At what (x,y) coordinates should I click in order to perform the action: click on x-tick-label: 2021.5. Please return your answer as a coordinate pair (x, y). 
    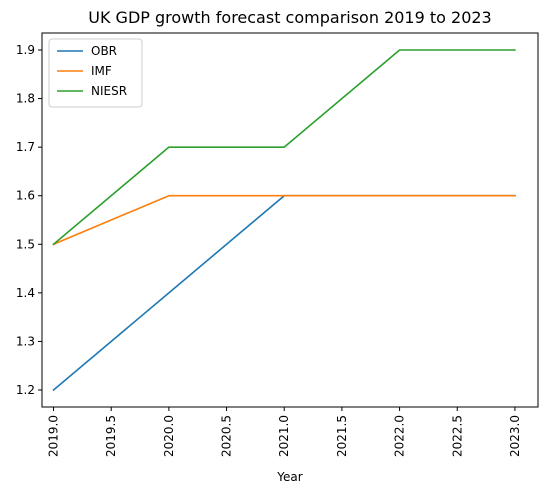
    Looking at the image, I should click on (342, 436).